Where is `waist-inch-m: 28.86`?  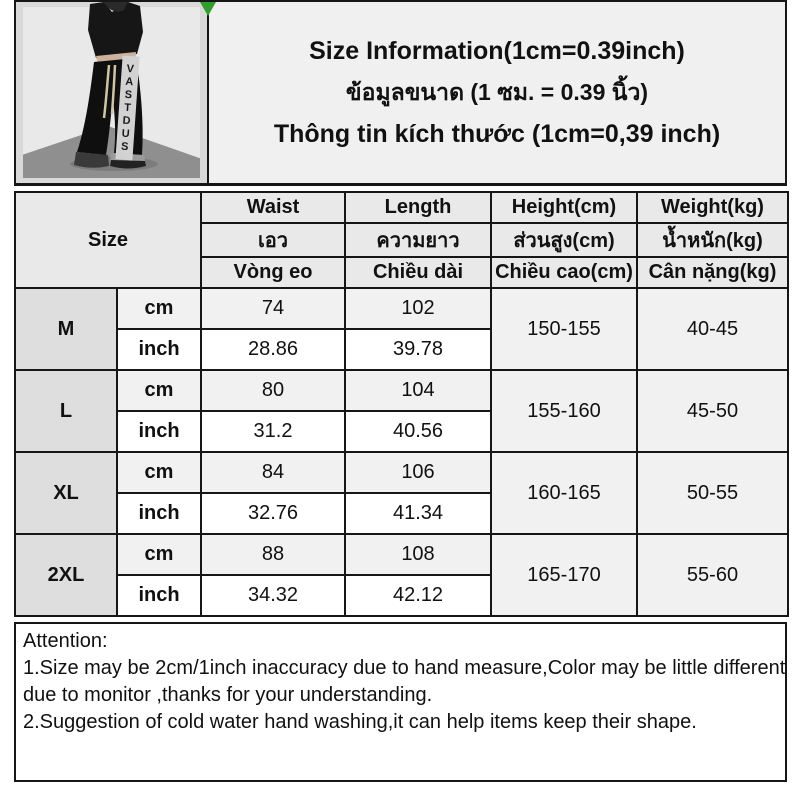
waist-inch-m: 28.86 is located at coordinates (273, 349).